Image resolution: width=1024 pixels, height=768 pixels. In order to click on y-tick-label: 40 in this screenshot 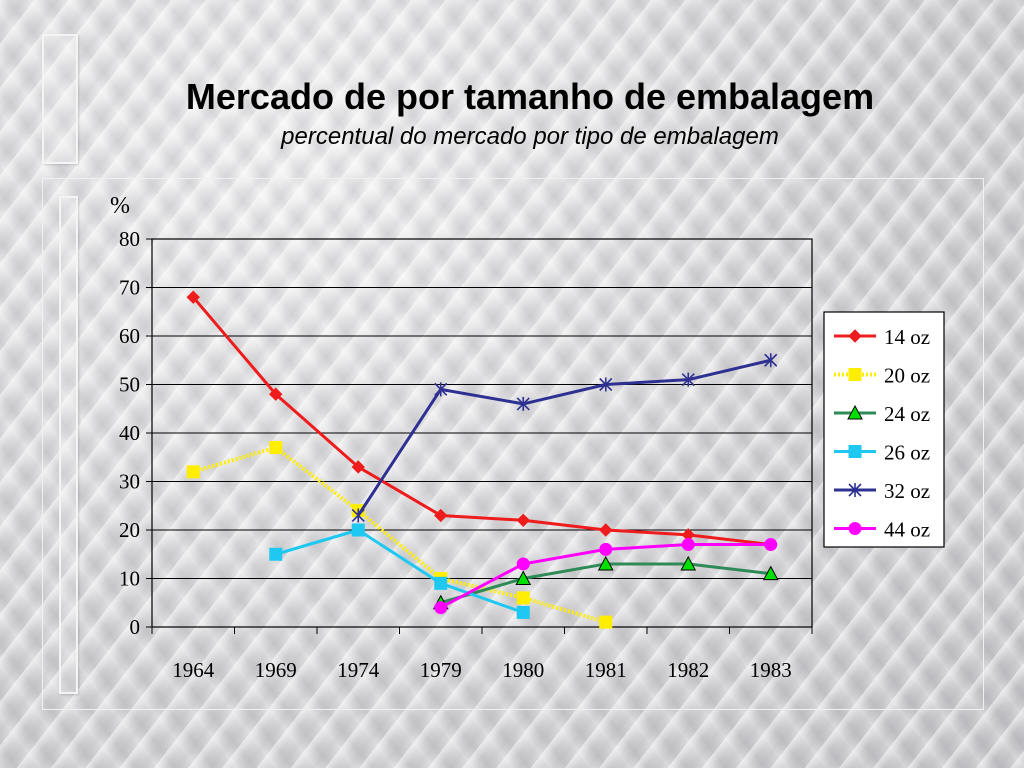, I will do `click(129, 433)`.